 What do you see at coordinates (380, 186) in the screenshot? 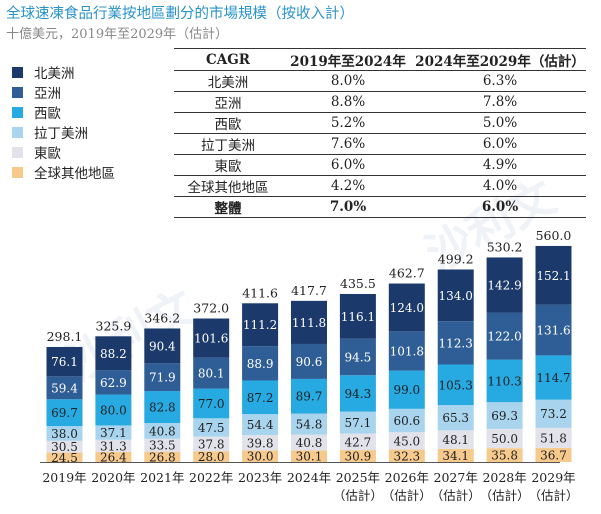
I see `cagr-row: 全球其他地區 4.2% 4.0%` at bounding box center [380, 186].